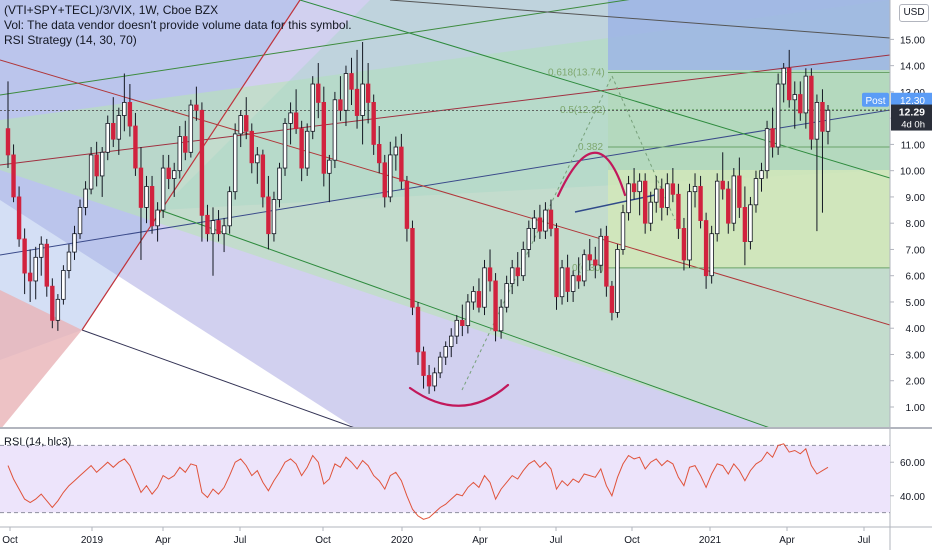  What do you see at coordinates (315, 48) in the screenshot?
I see `pitchfork-upper-line` at bounding box center [315, 48].